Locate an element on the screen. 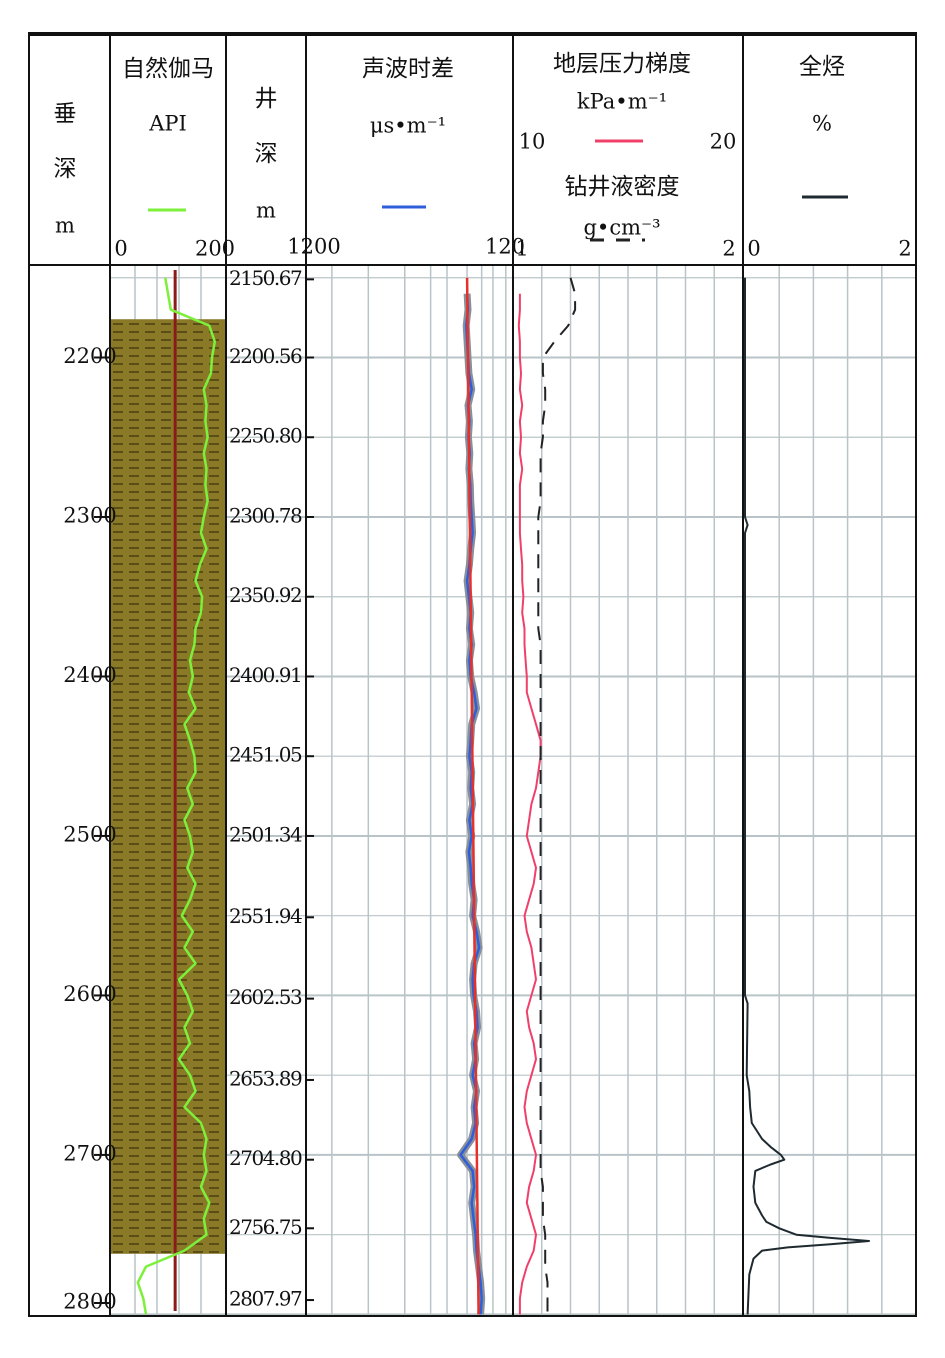  header-title: 自然伽马 is located at coordinates (168, 69).